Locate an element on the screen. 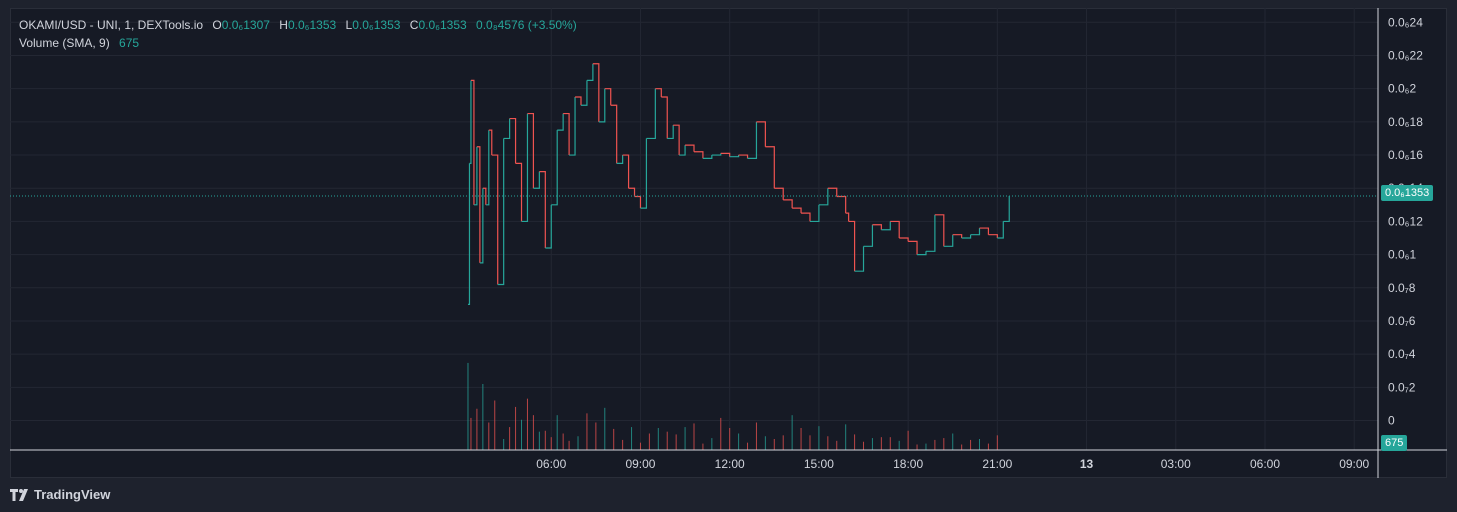 This screenshot has width=1457, height=512. x-tick-label: 06:00 is located at coordinates (551, 464).